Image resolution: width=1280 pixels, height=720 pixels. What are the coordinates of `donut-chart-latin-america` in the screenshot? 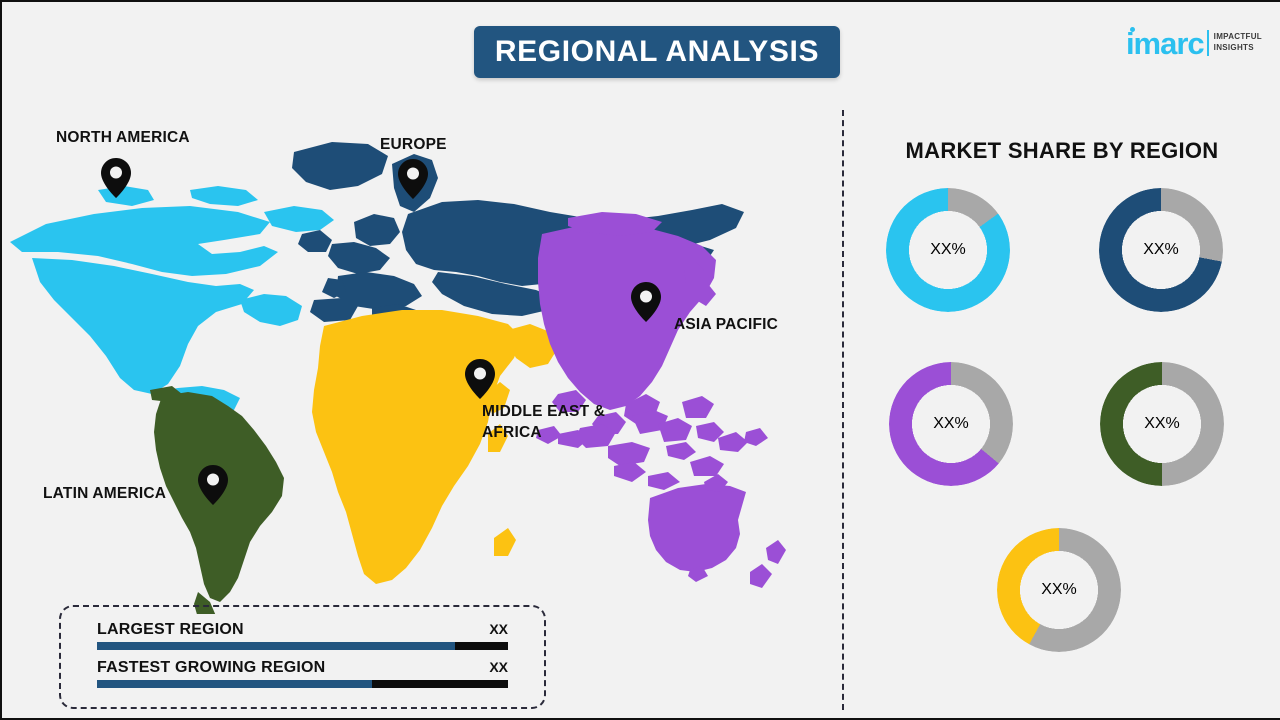 It's located at (1162, 424).